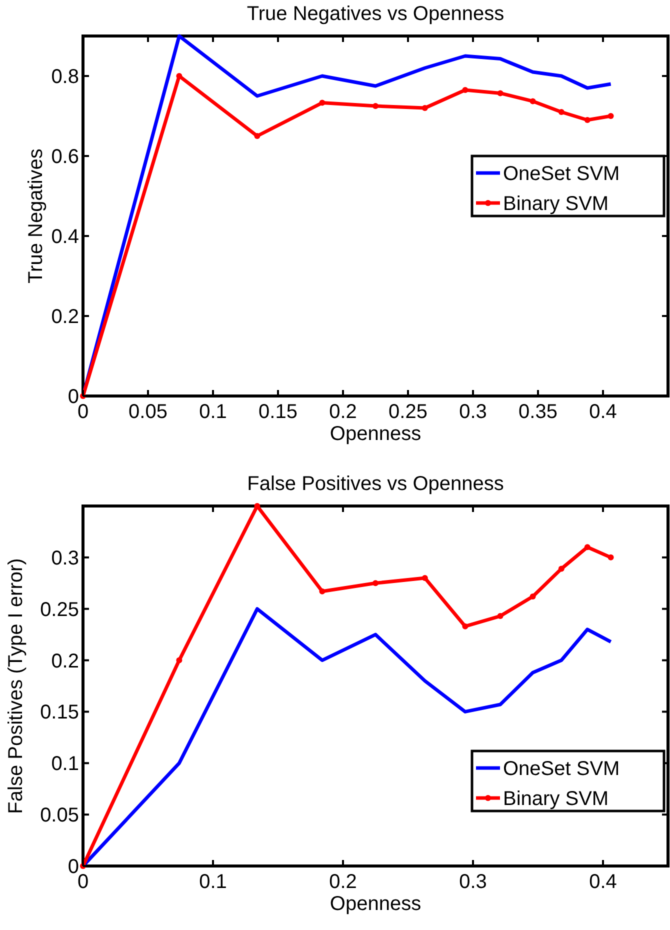  I want to click on chart-title: False Positives vs Openness, so click(375, 484).